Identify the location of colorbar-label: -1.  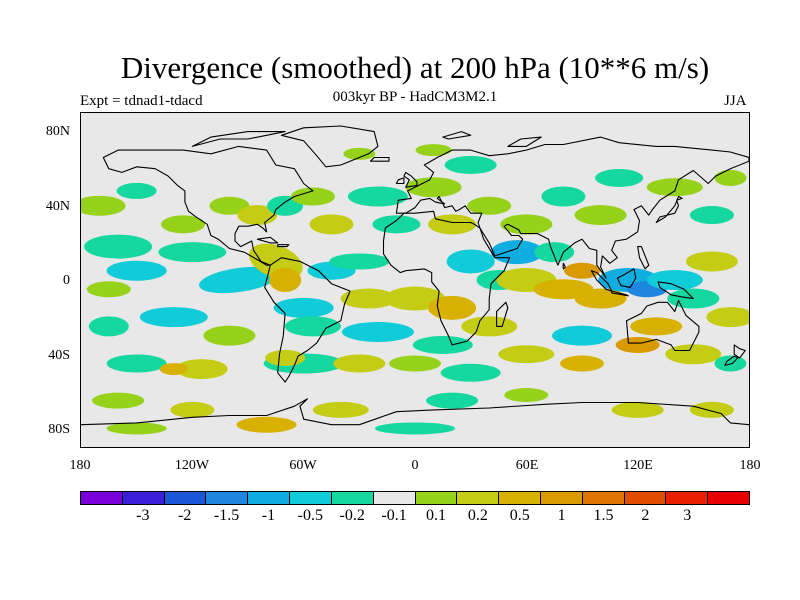
(268, 515).